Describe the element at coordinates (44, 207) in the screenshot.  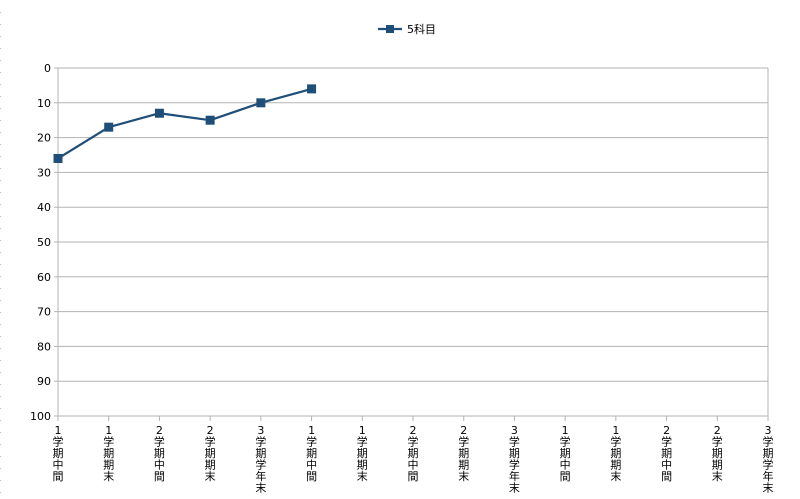
I see `y-tick-label: 40` at that location.